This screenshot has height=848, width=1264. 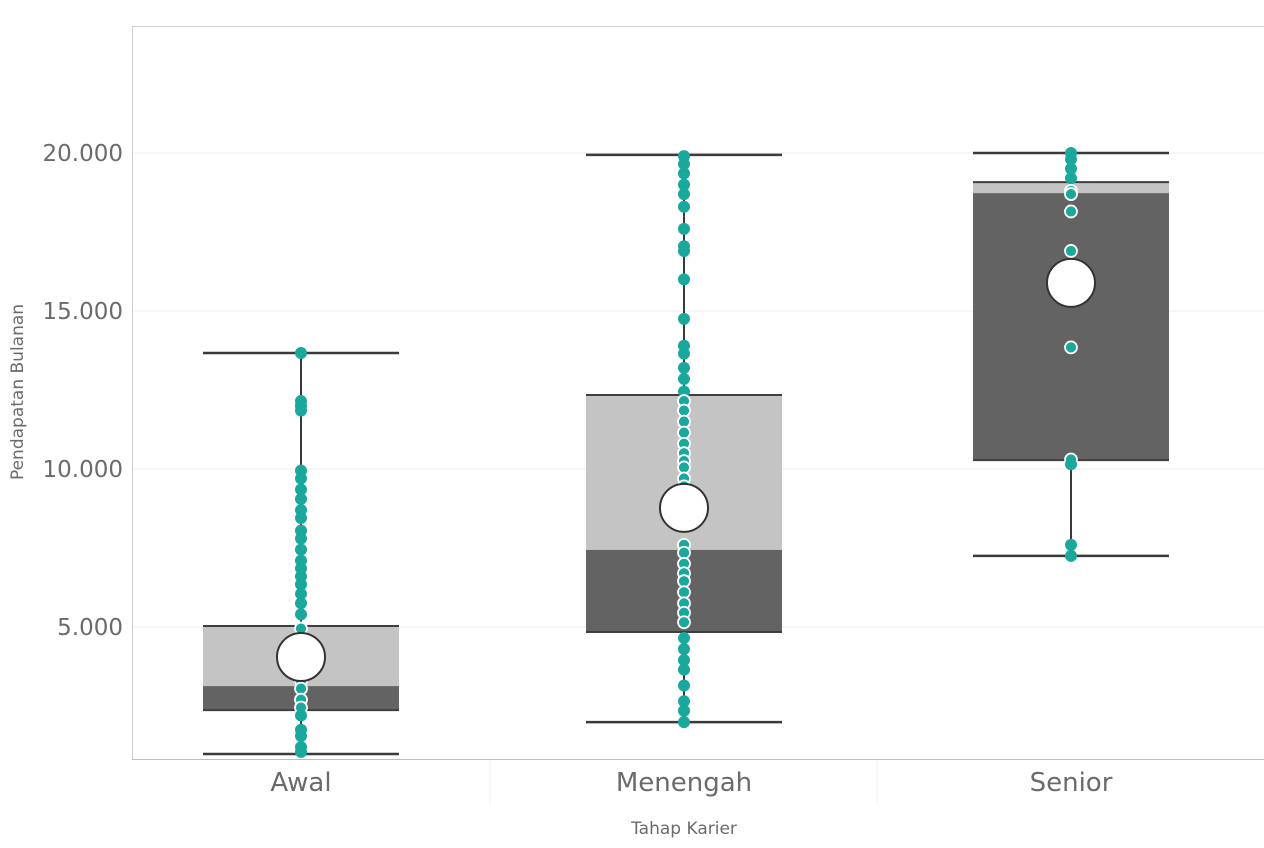 What do you see at coordinates (1071, 783) in the screenshot?
I see `x-tick-label-senior: Senior` at bounding box center [1071, 783].